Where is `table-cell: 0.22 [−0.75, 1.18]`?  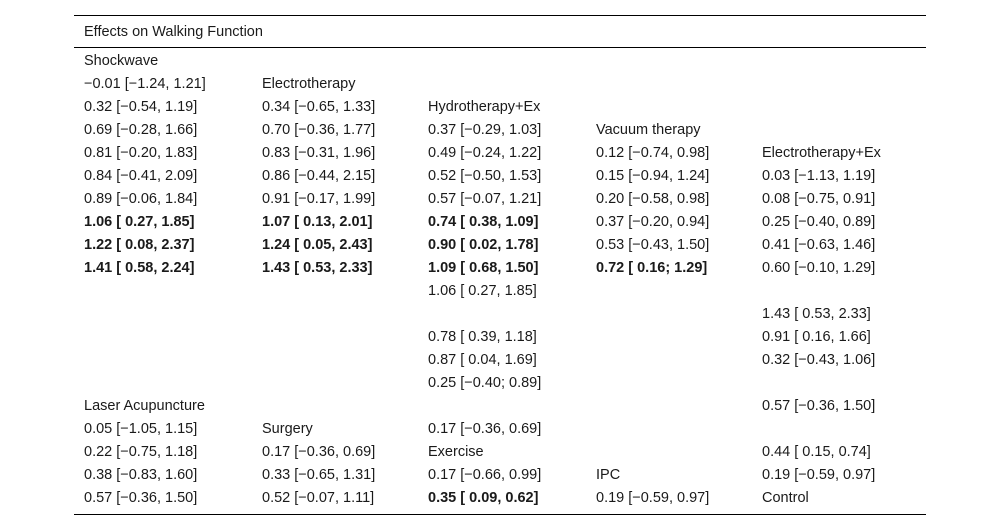
table-cell: 0.22 [−0.75, 1.18] is located at coordinates (141, 452).